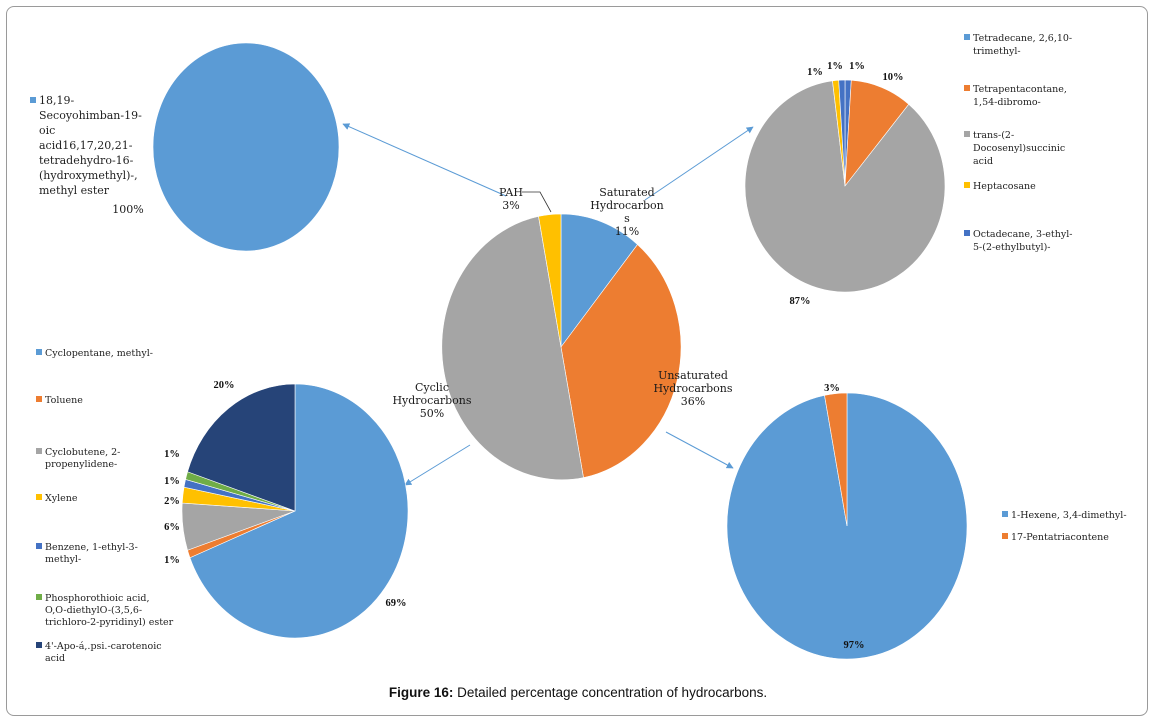 The height and width of the screenshot is (726, 1156). I want to click on main-slice-label: 3%, so click(510, 205).